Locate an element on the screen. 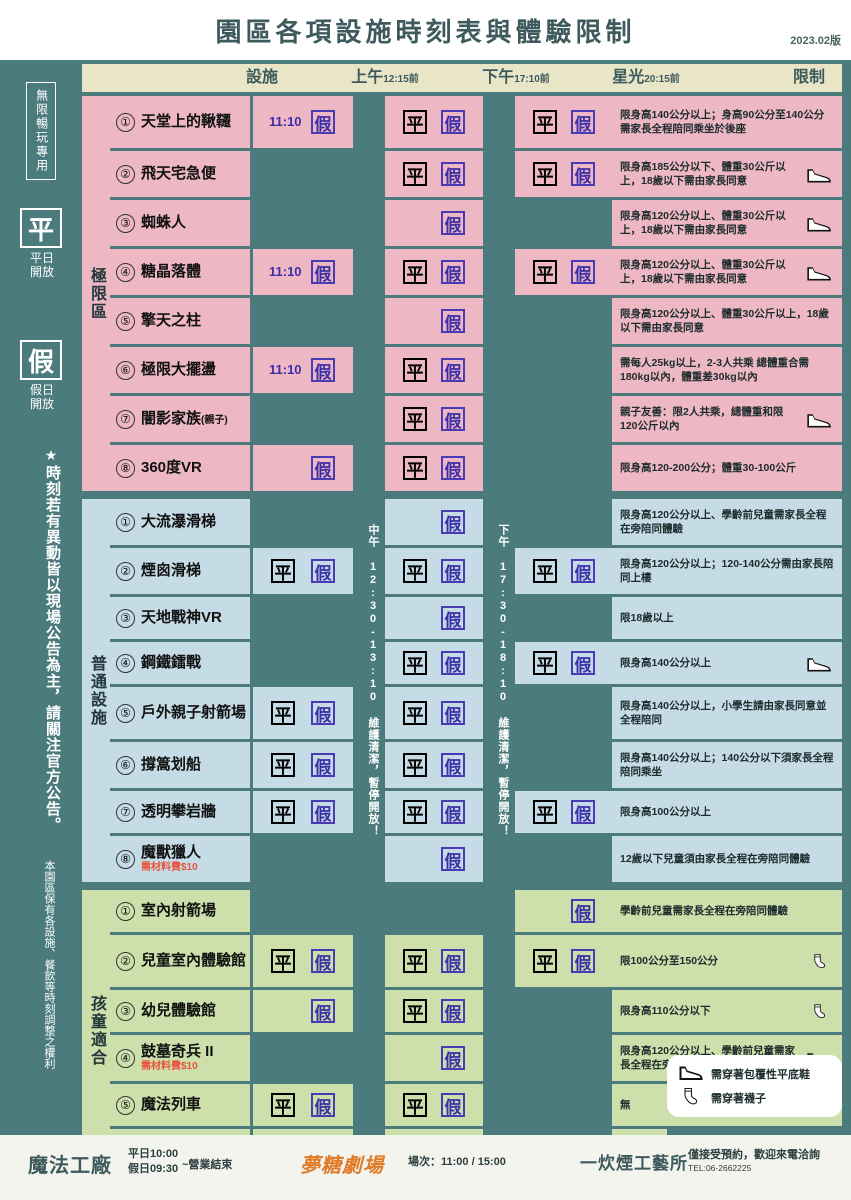 This screenshot has height=1200, width=851. legend-row-sock: 需穿著襪子 is located at coordinates (754, 1097).